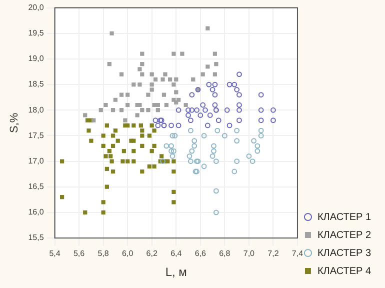 The image size is (385, 288). Describe the element at coordinates (36, 237) in the screenshot. I see `y-tick-label: 15,5` at that location.